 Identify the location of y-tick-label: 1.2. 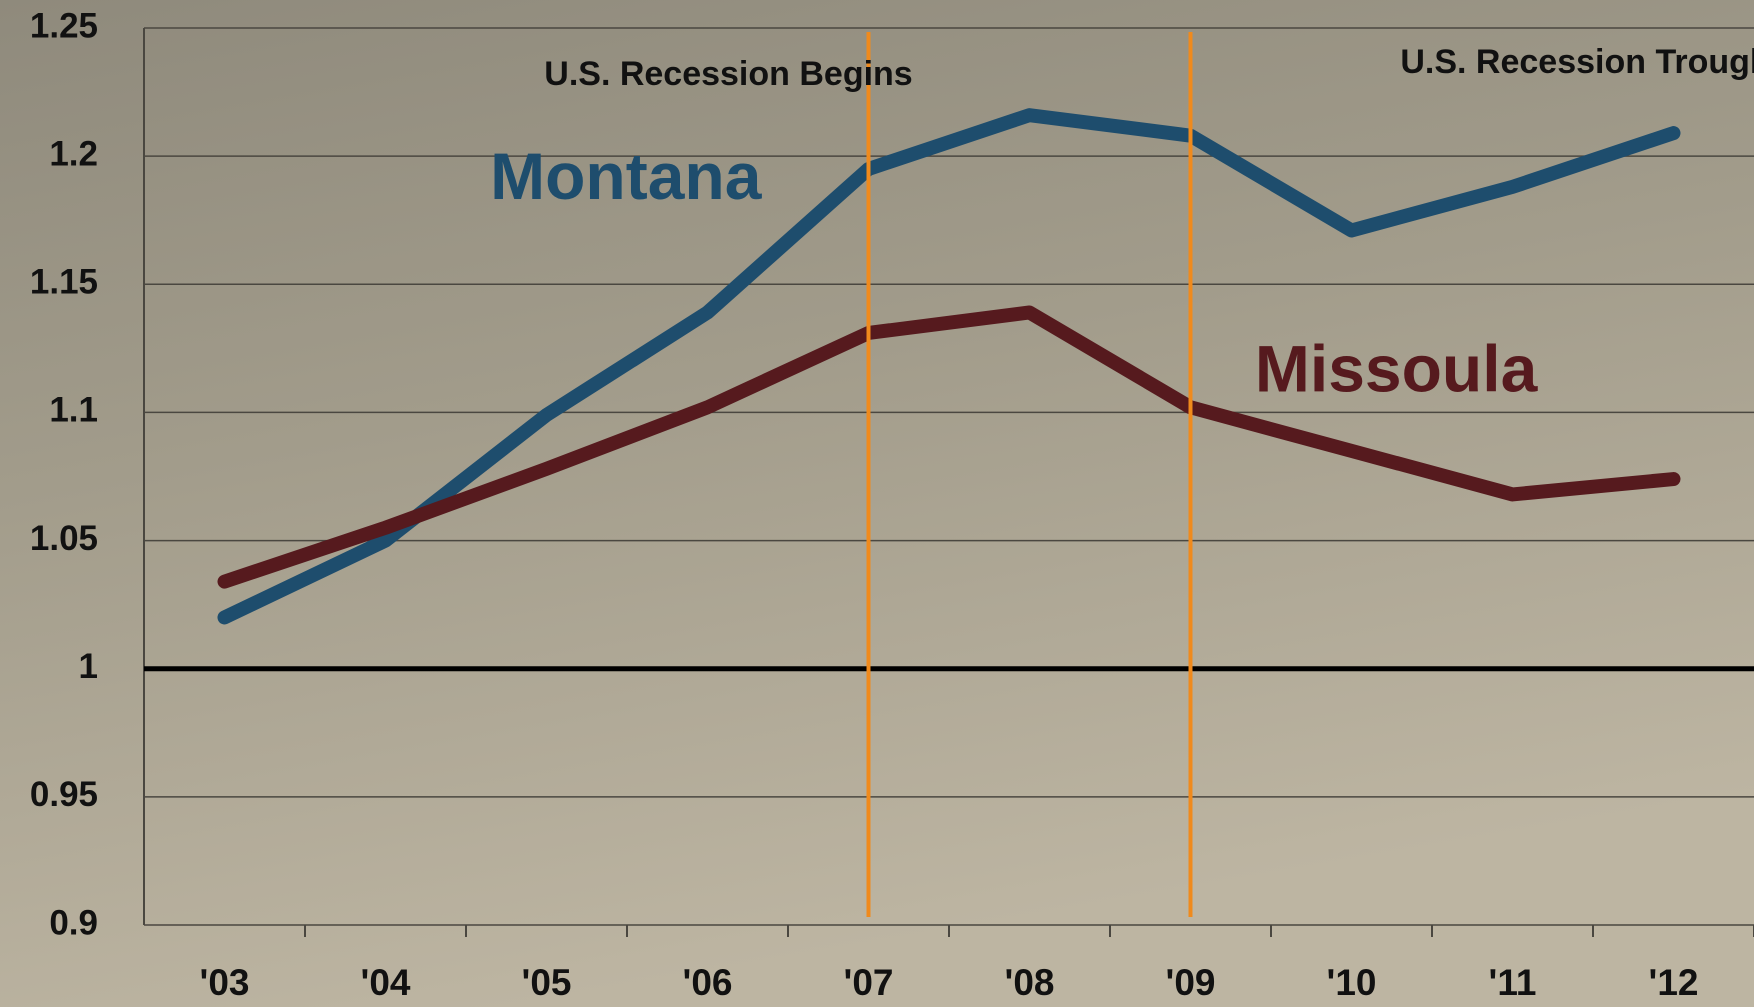
(73, 153).